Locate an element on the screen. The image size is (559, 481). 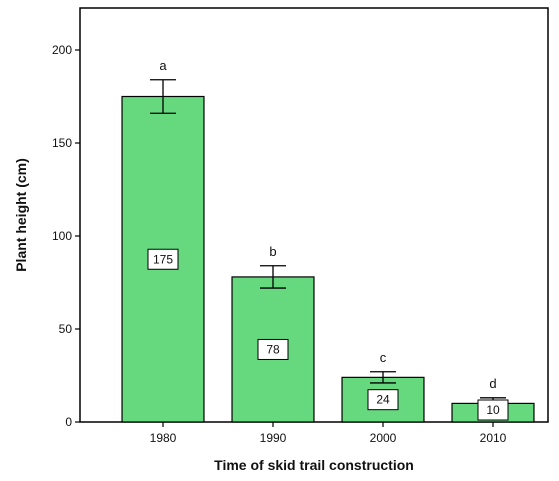
y-axis: 0 50 100 150 200 is located at coordinates (66, 236).